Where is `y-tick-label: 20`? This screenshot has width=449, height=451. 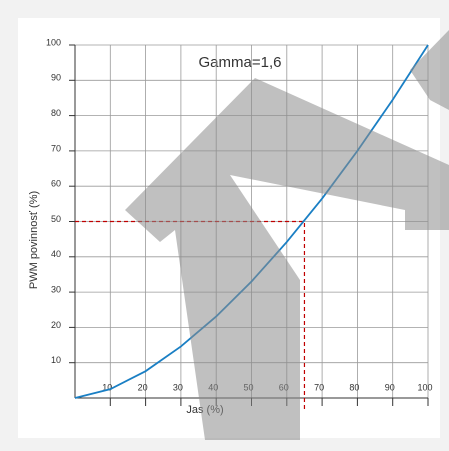 y-tick-label: 20 is located at coordinates (56, 325).